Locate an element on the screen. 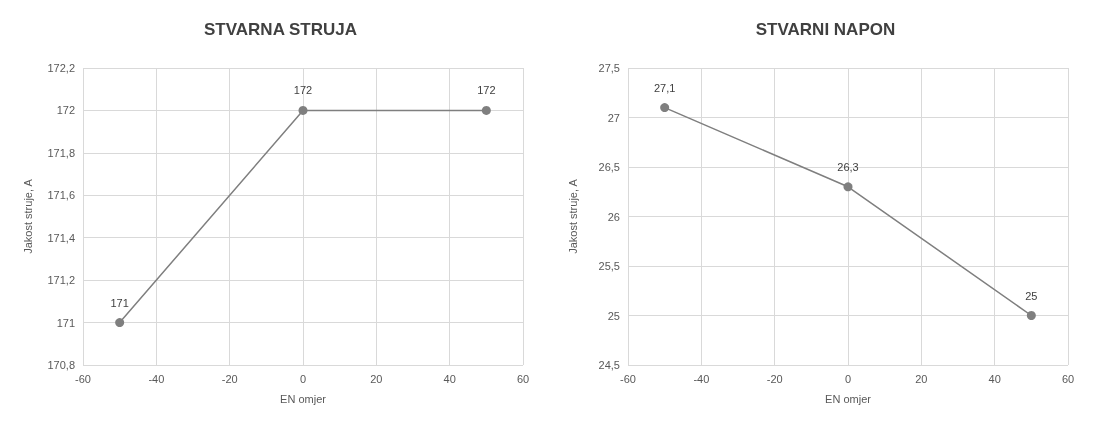  y-tick-label: 170,8 is located at coordinates (61, 365).